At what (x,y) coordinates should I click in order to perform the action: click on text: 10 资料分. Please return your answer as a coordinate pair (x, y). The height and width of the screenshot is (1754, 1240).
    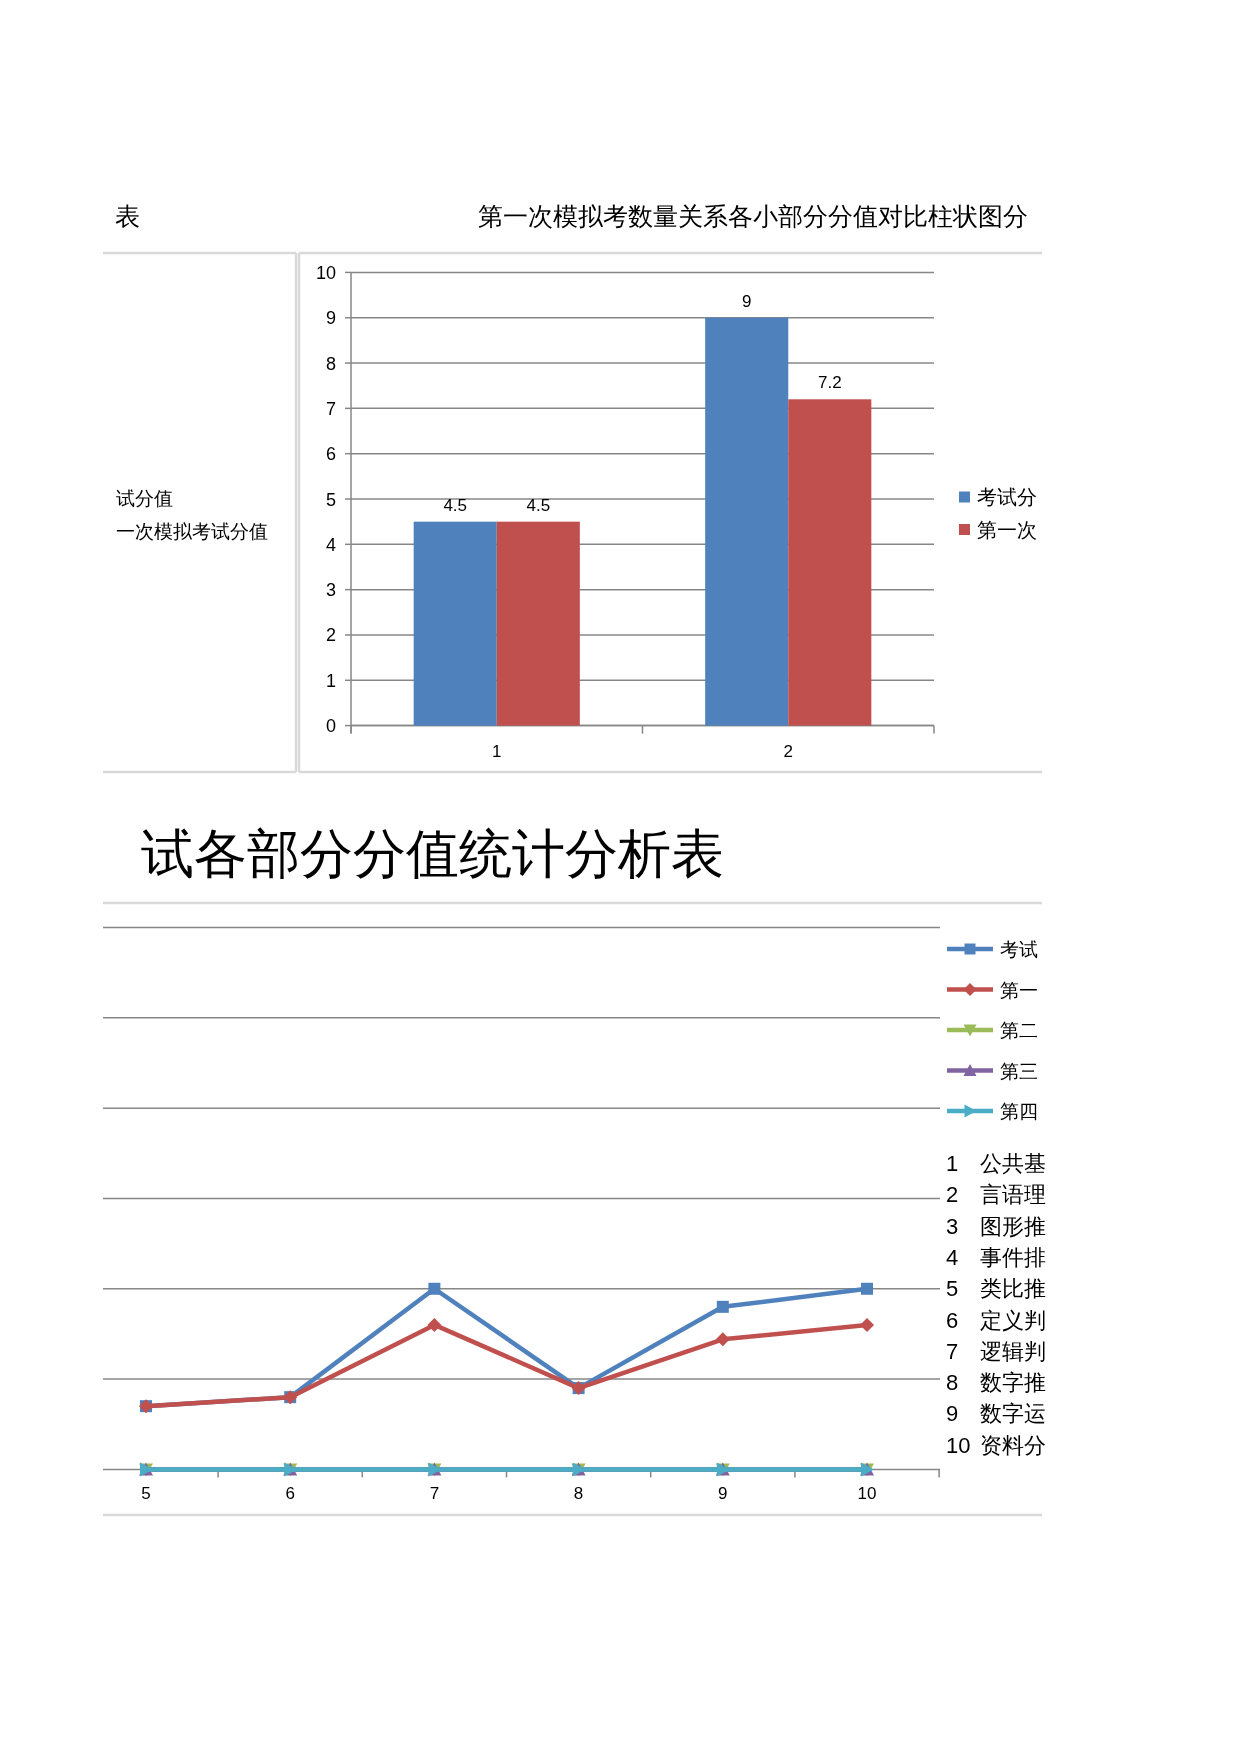
    Looking at the image, I should click on (996, 1445).